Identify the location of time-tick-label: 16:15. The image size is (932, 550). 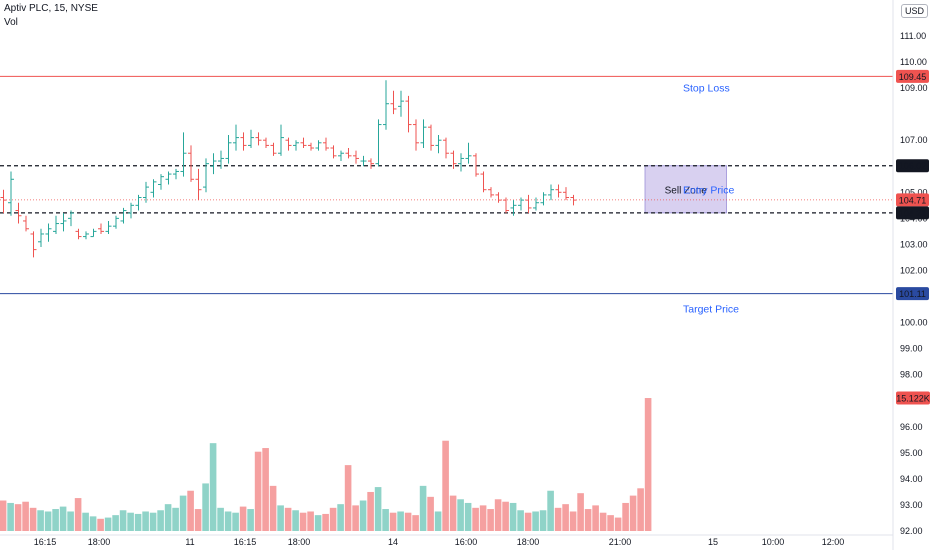
(245, 542).